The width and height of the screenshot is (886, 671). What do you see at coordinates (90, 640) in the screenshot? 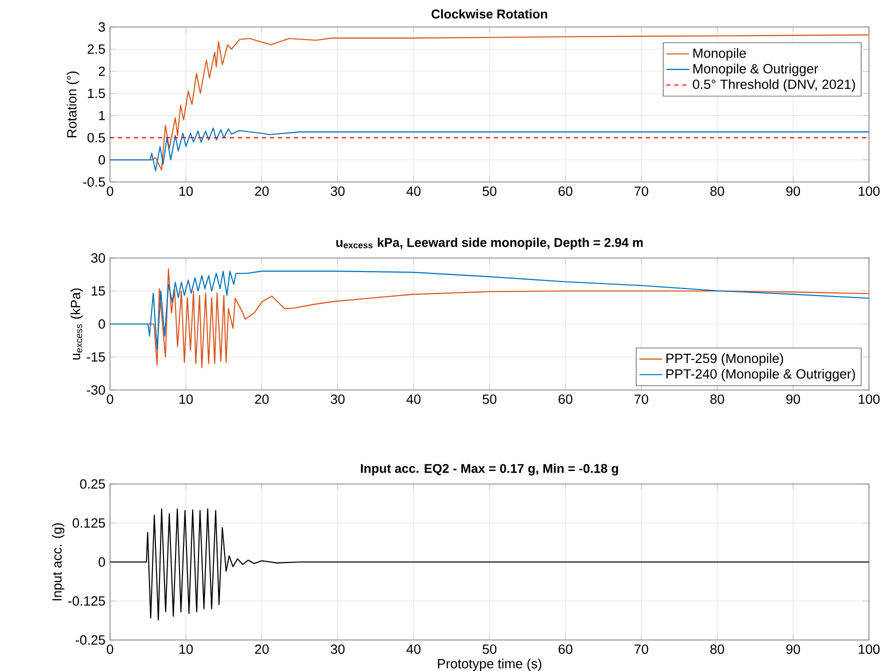
I see `y-tick-label: -0.25` at bounding box center [90, 640].